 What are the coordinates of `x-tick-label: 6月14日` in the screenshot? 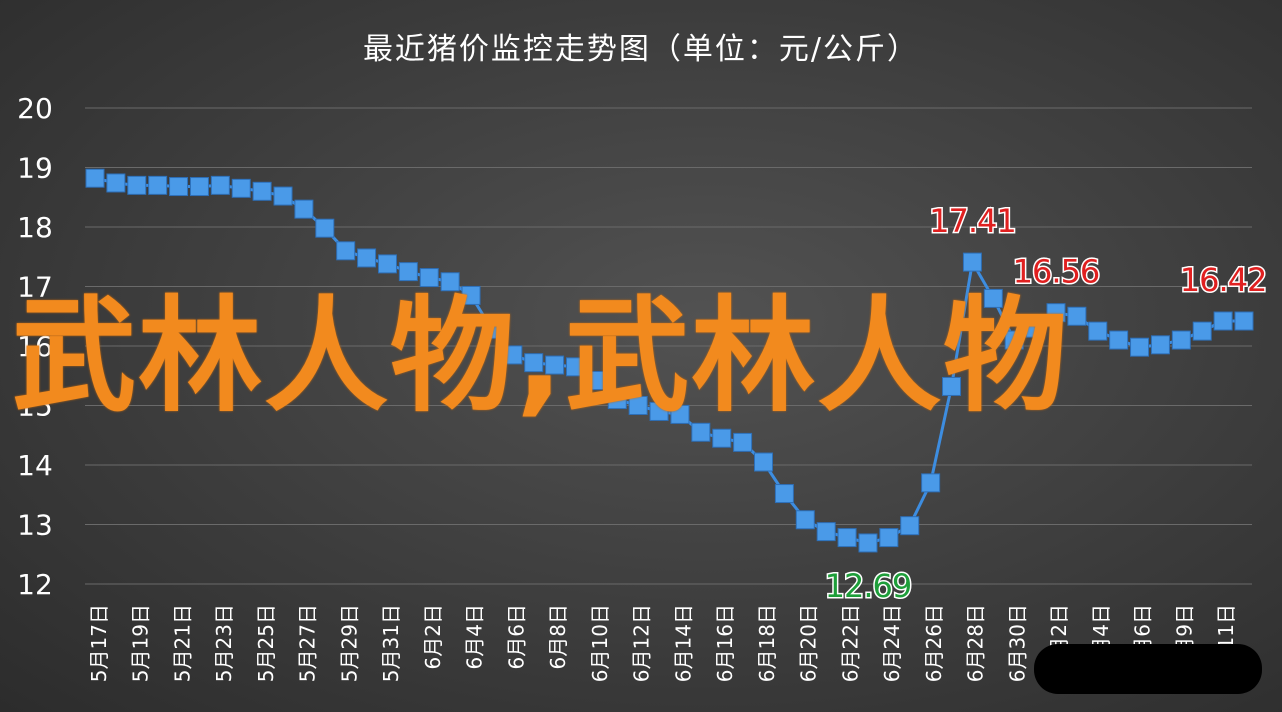 It's located at (683, 643).